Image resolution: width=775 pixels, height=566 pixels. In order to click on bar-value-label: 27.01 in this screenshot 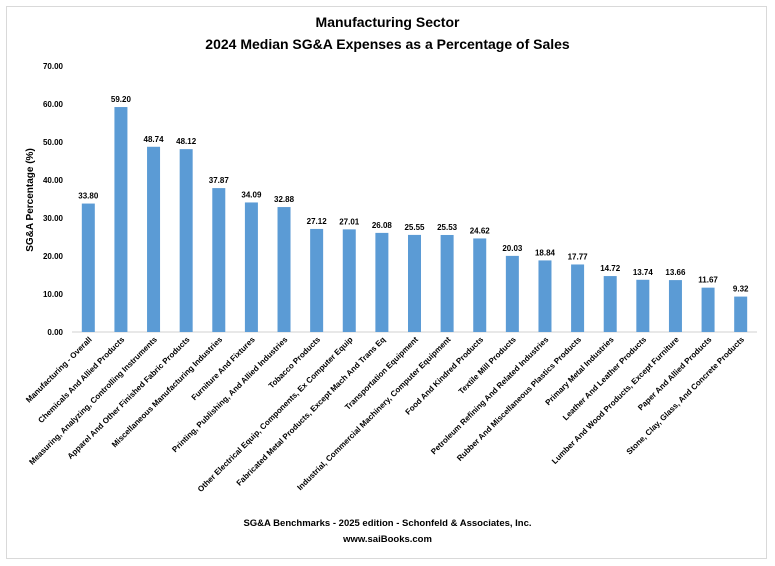, I will do `click(349, 221)`.